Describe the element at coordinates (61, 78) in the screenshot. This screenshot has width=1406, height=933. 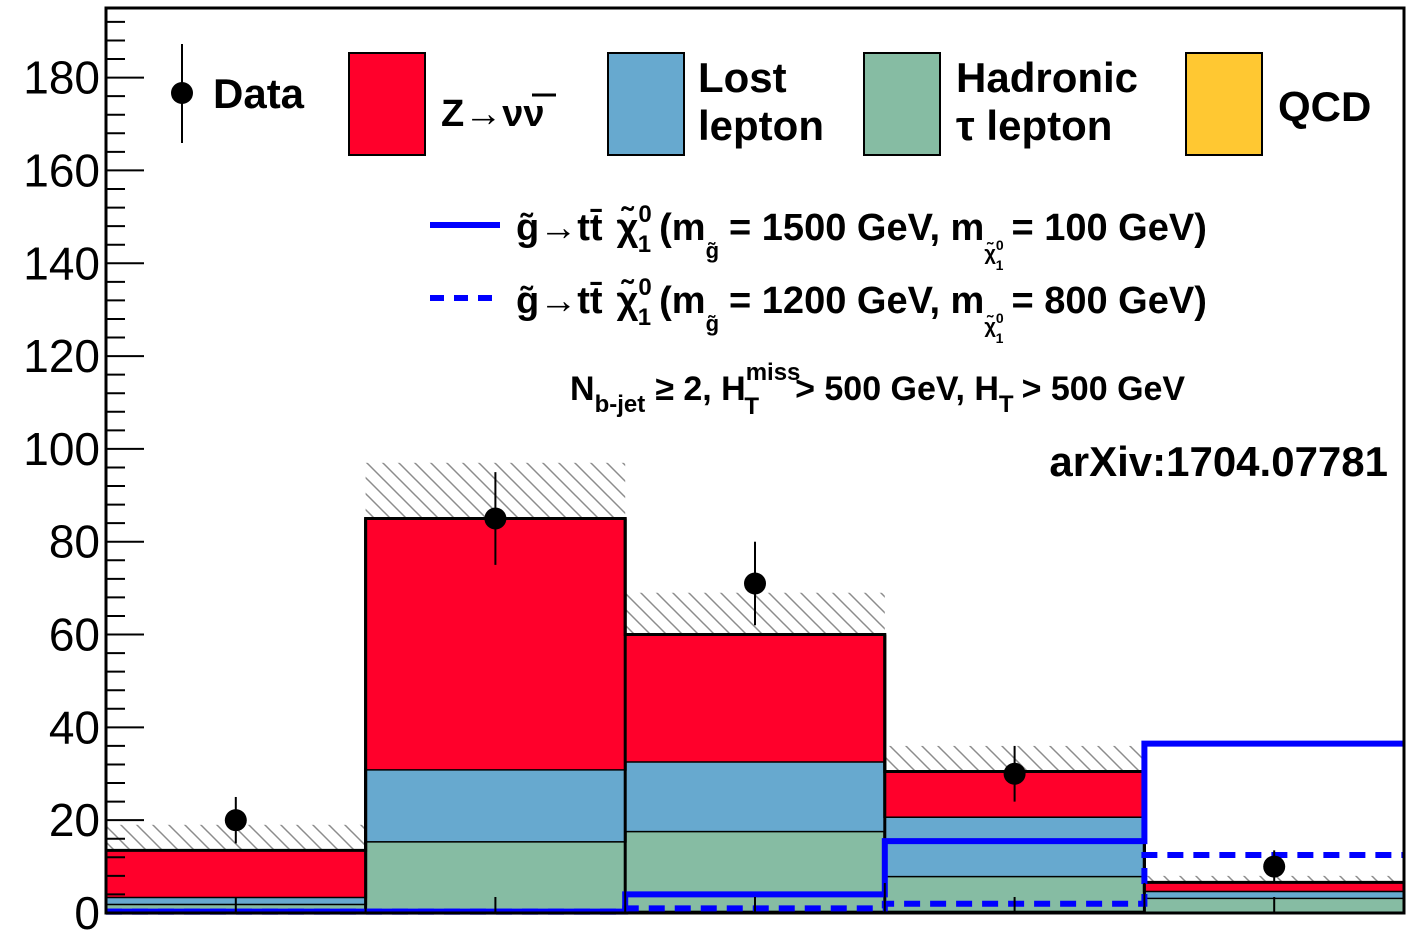
I see `ytick-label-9: 180` at that location.